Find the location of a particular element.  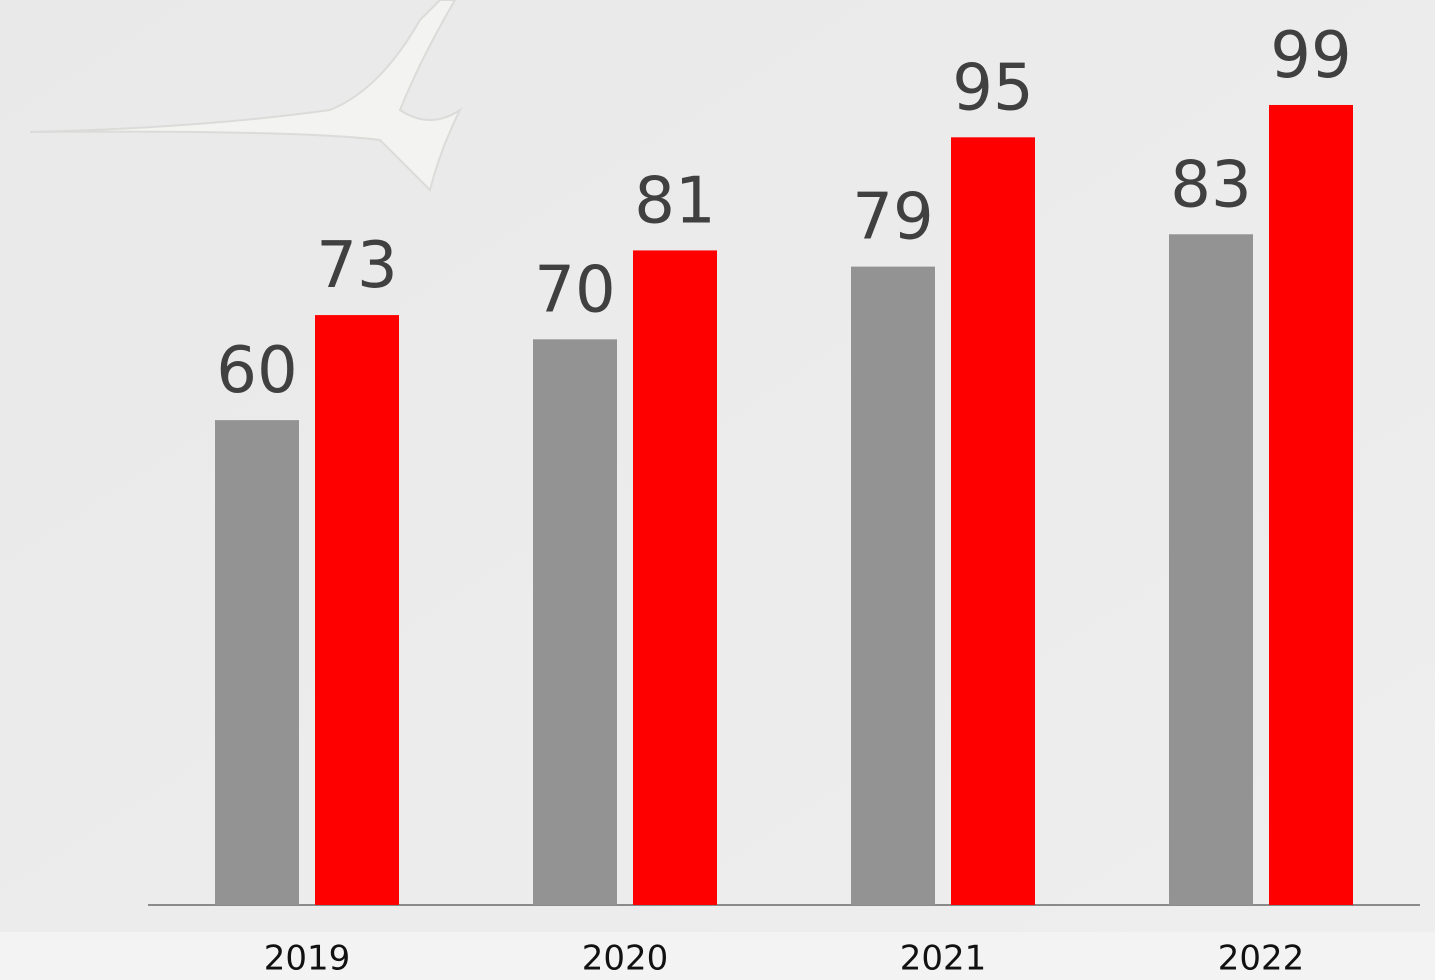

data-label: 79 is located at coordinates (892, 218).